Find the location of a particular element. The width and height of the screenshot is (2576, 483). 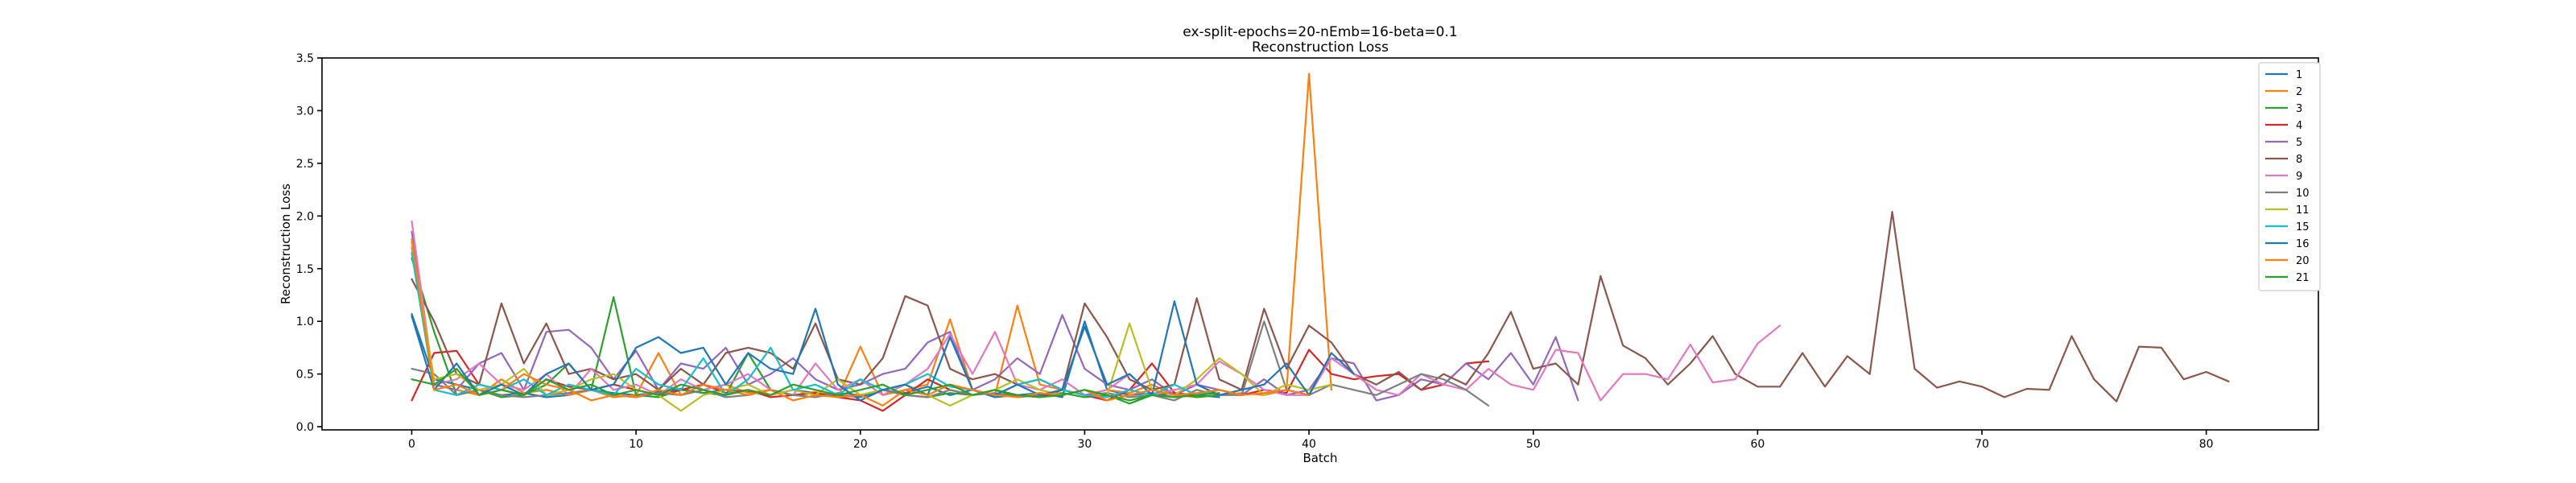

x-tick-label: 80 is located at coordinates (2206, 444).